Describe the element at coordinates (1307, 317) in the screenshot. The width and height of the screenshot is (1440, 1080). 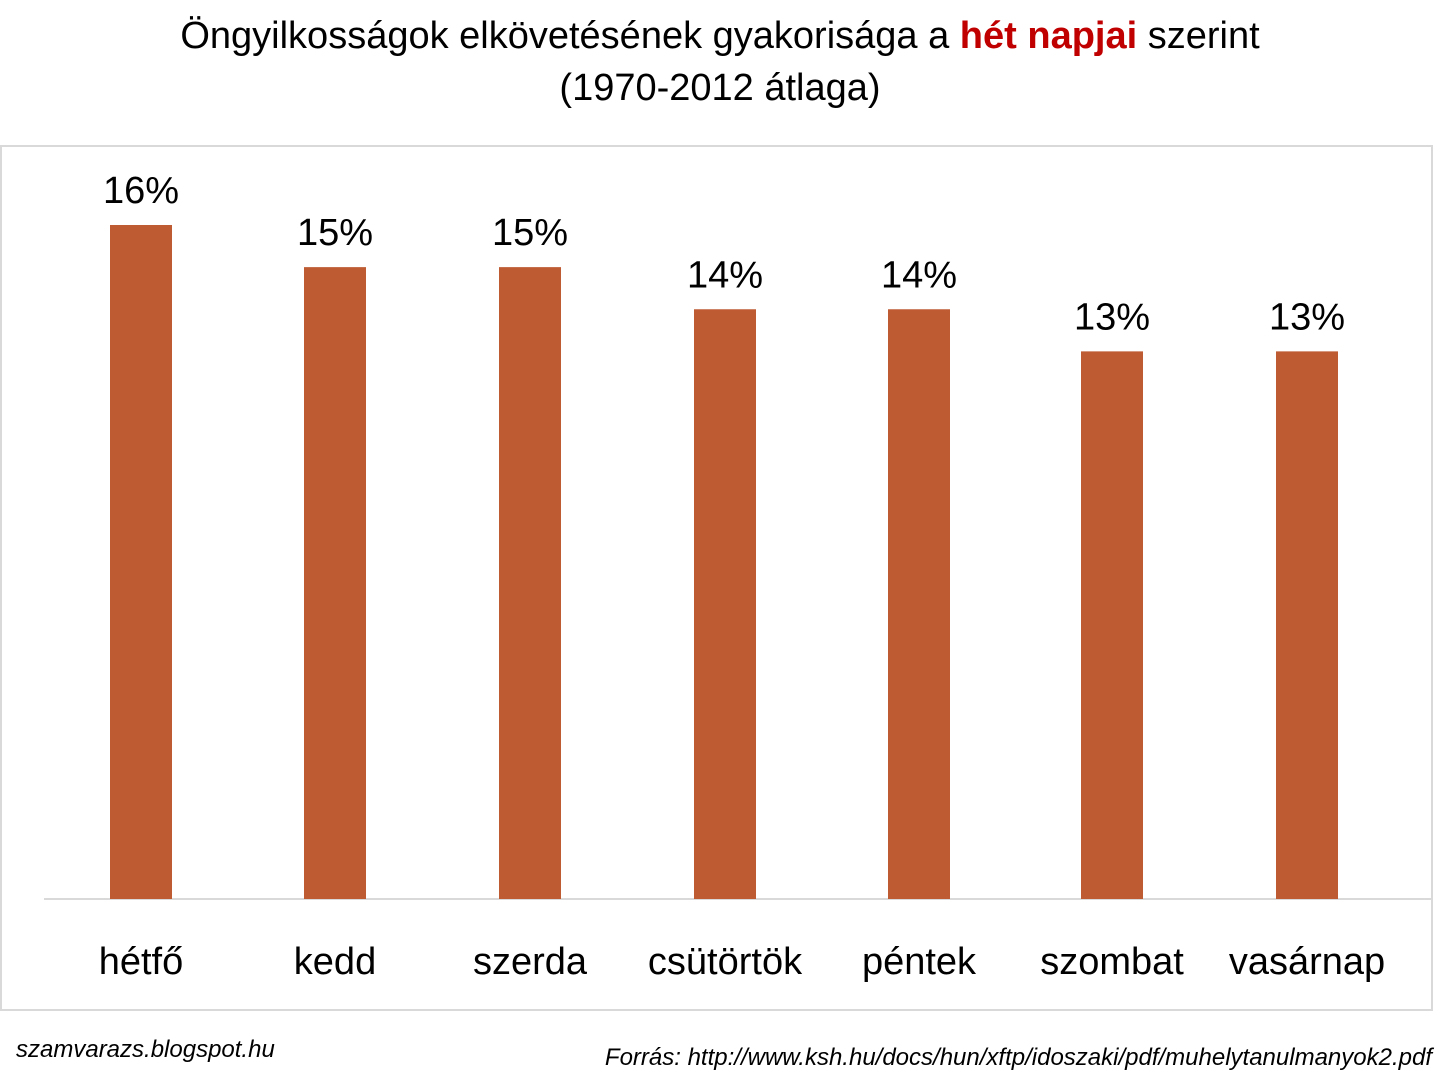
I see `data-label-6: 13%` at that location.